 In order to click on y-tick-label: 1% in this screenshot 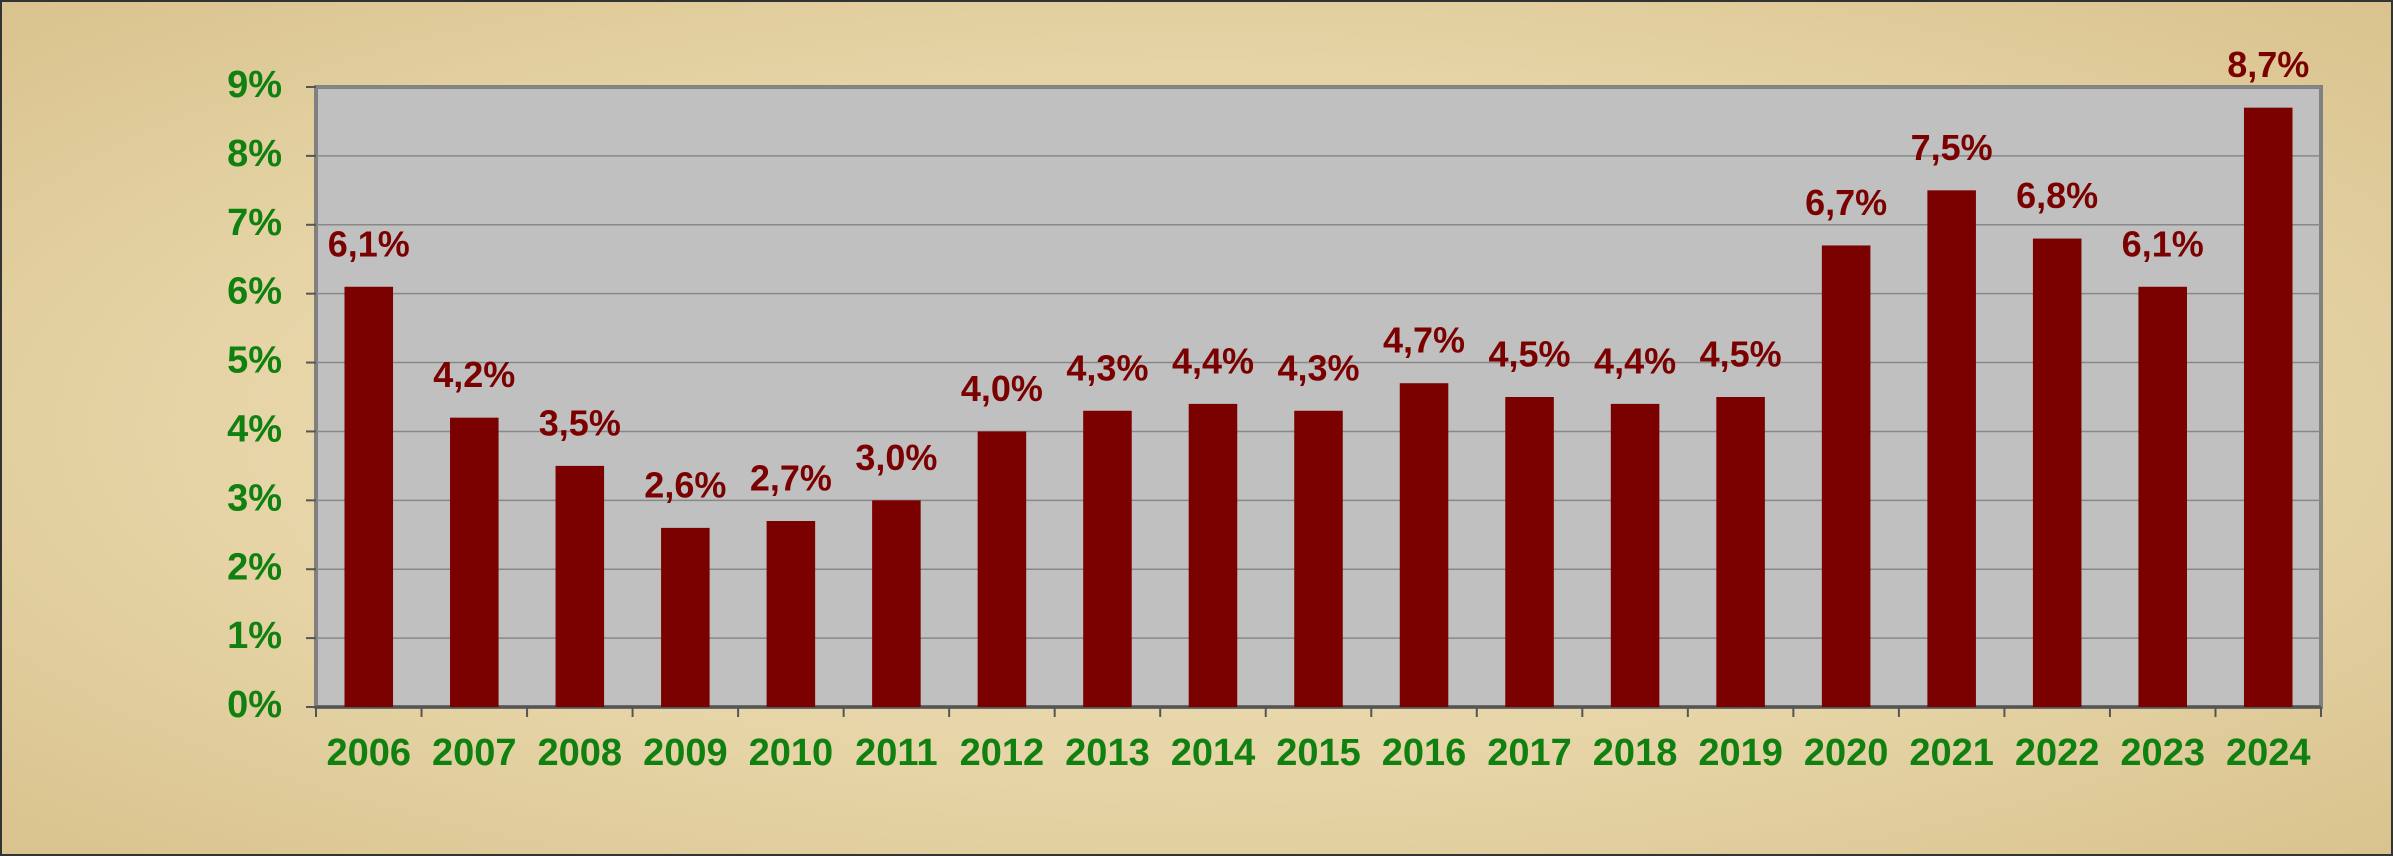, I will do `click(254, 636)`.